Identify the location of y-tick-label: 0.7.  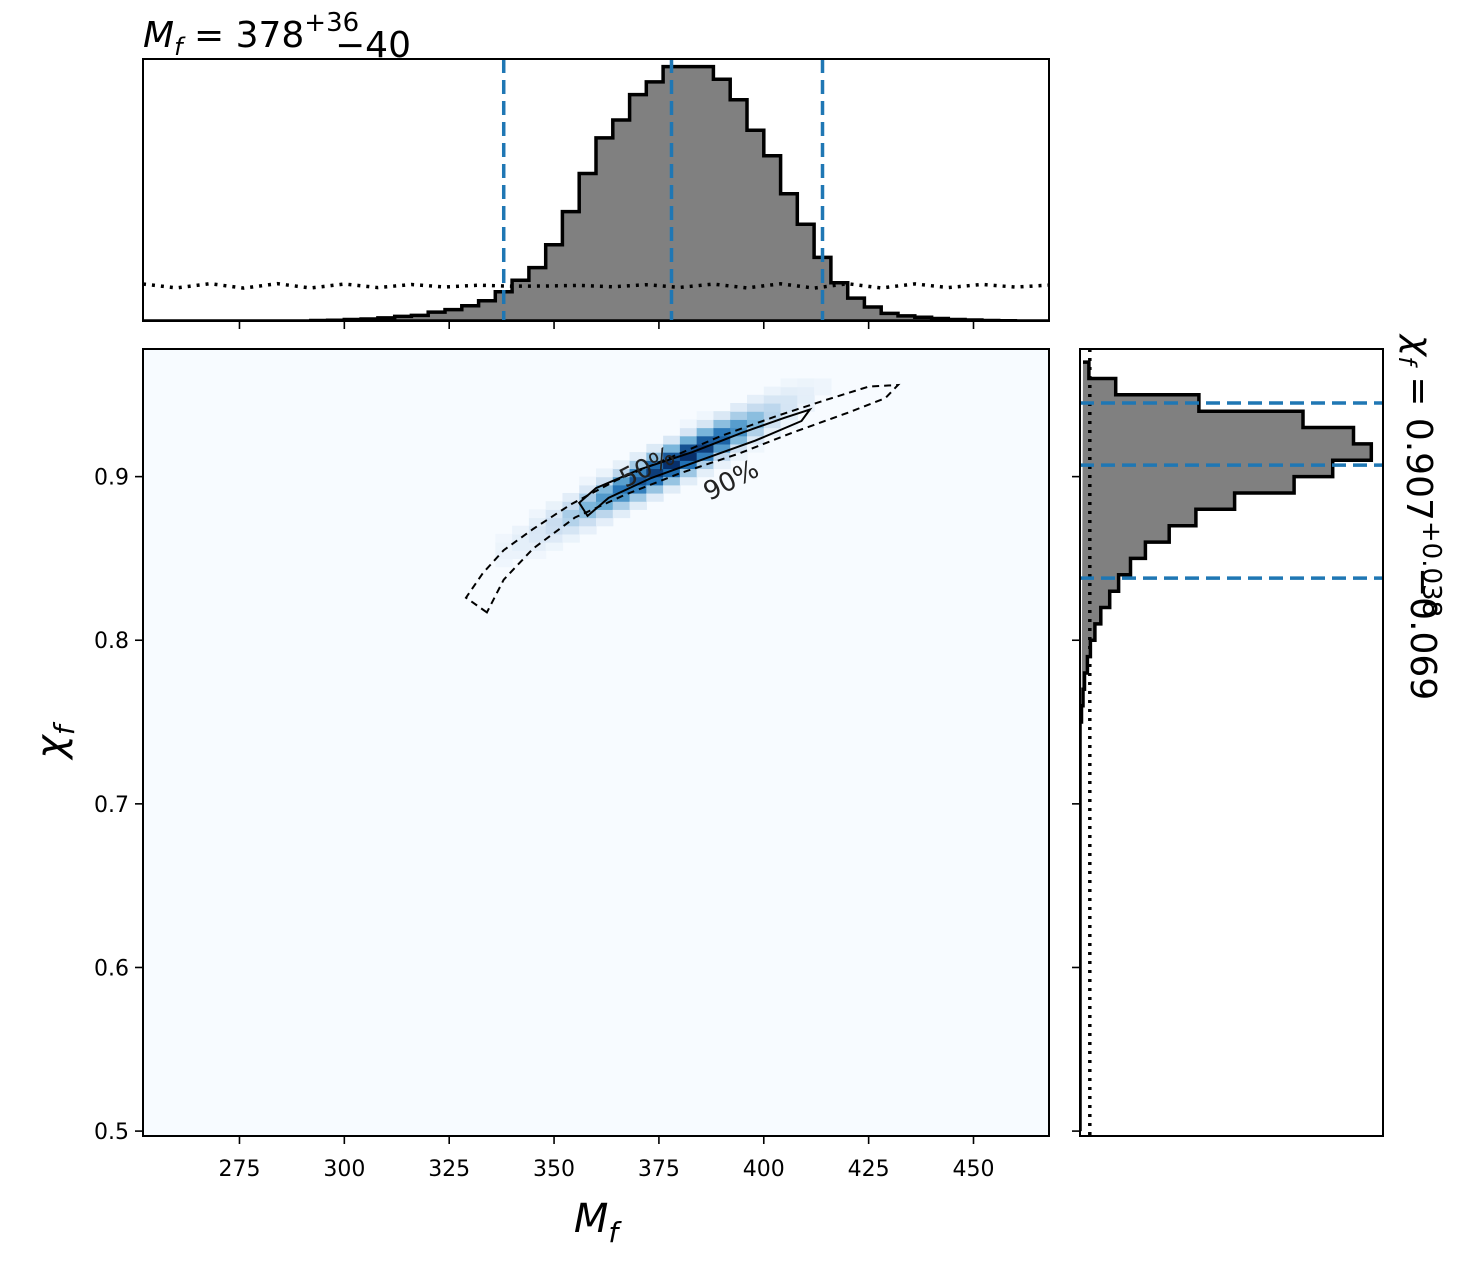
(111, 805).